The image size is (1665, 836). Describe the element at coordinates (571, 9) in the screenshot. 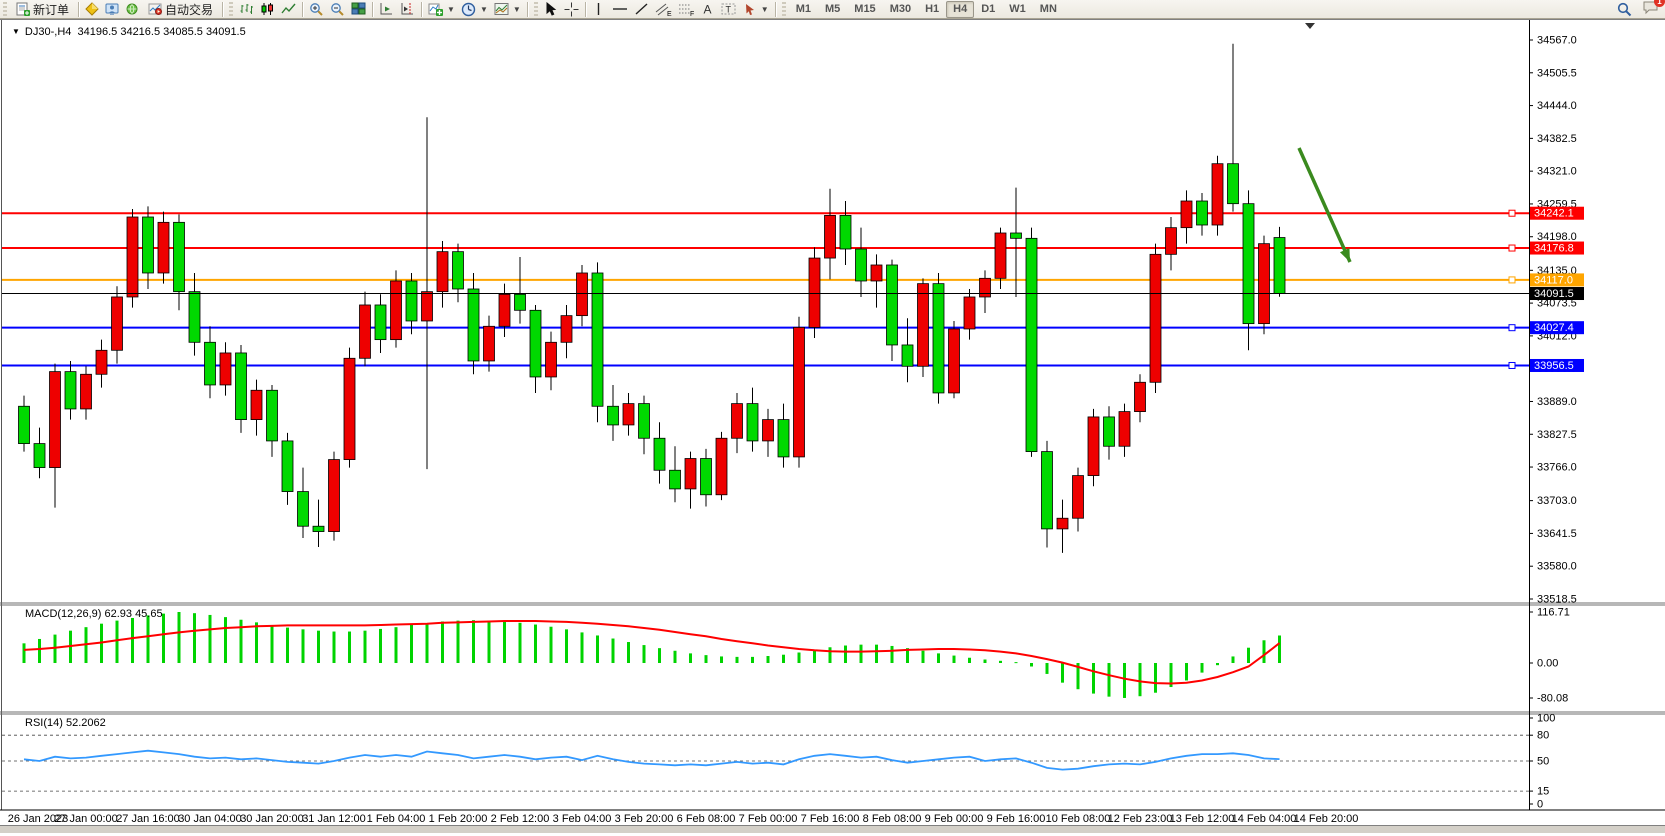

I see `crosshair-tool-button` at that location.